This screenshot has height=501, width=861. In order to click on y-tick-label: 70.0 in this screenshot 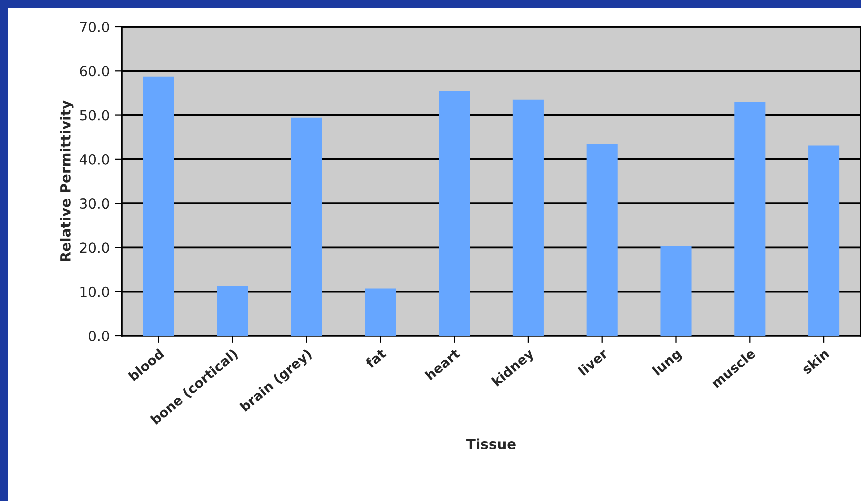, I will do `click(95, 27)`.